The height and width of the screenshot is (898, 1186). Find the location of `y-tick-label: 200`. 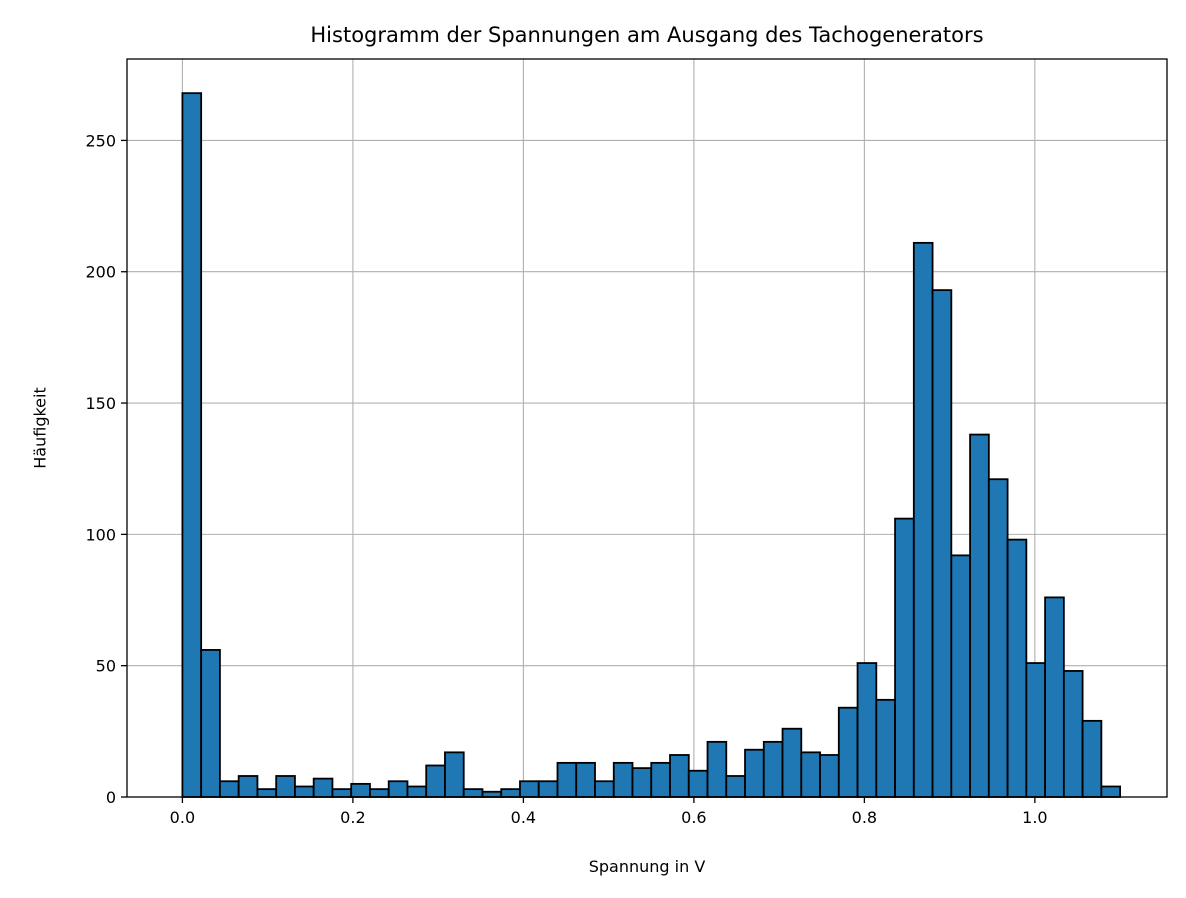

y-tick-label: 200 is located at coordinates (100, 272).